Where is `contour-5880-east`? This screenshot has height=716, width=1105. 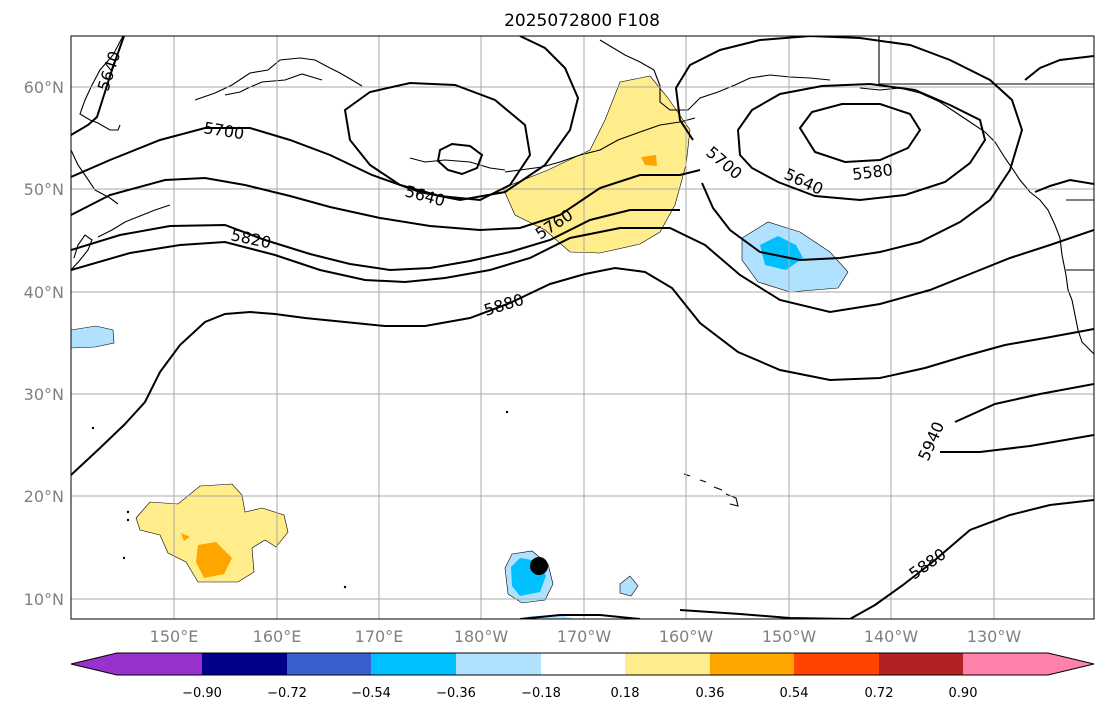 contour-5880-east is located at coordinates (1064, 185).